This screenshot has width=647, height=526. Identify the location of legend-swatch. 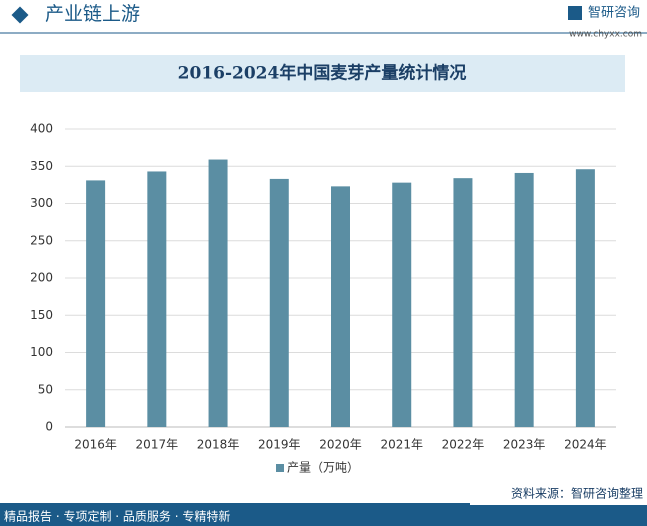
(280, 468).